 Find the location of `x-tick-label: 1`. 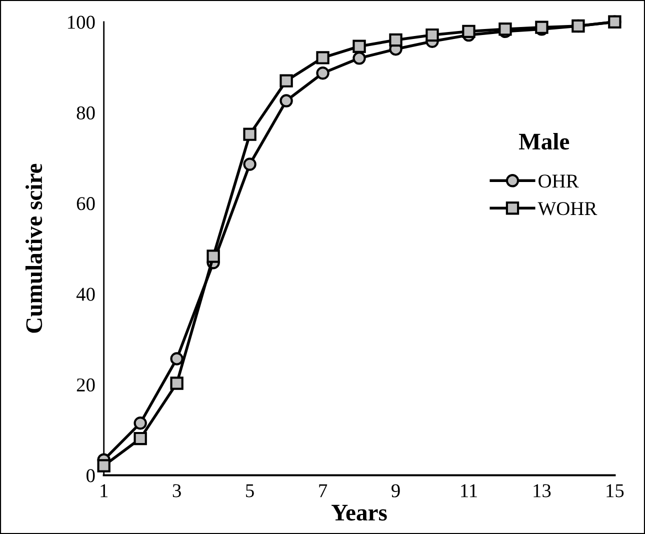

x-tick-label: 1 is located at coordinates (104, 491).